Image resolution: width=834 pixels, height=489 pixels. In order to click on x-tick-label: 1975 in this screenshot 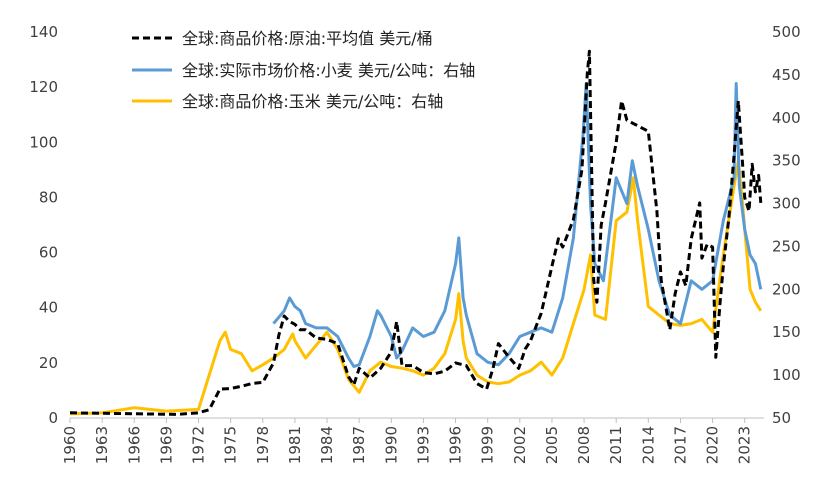, I will do `click(231, 445)`.